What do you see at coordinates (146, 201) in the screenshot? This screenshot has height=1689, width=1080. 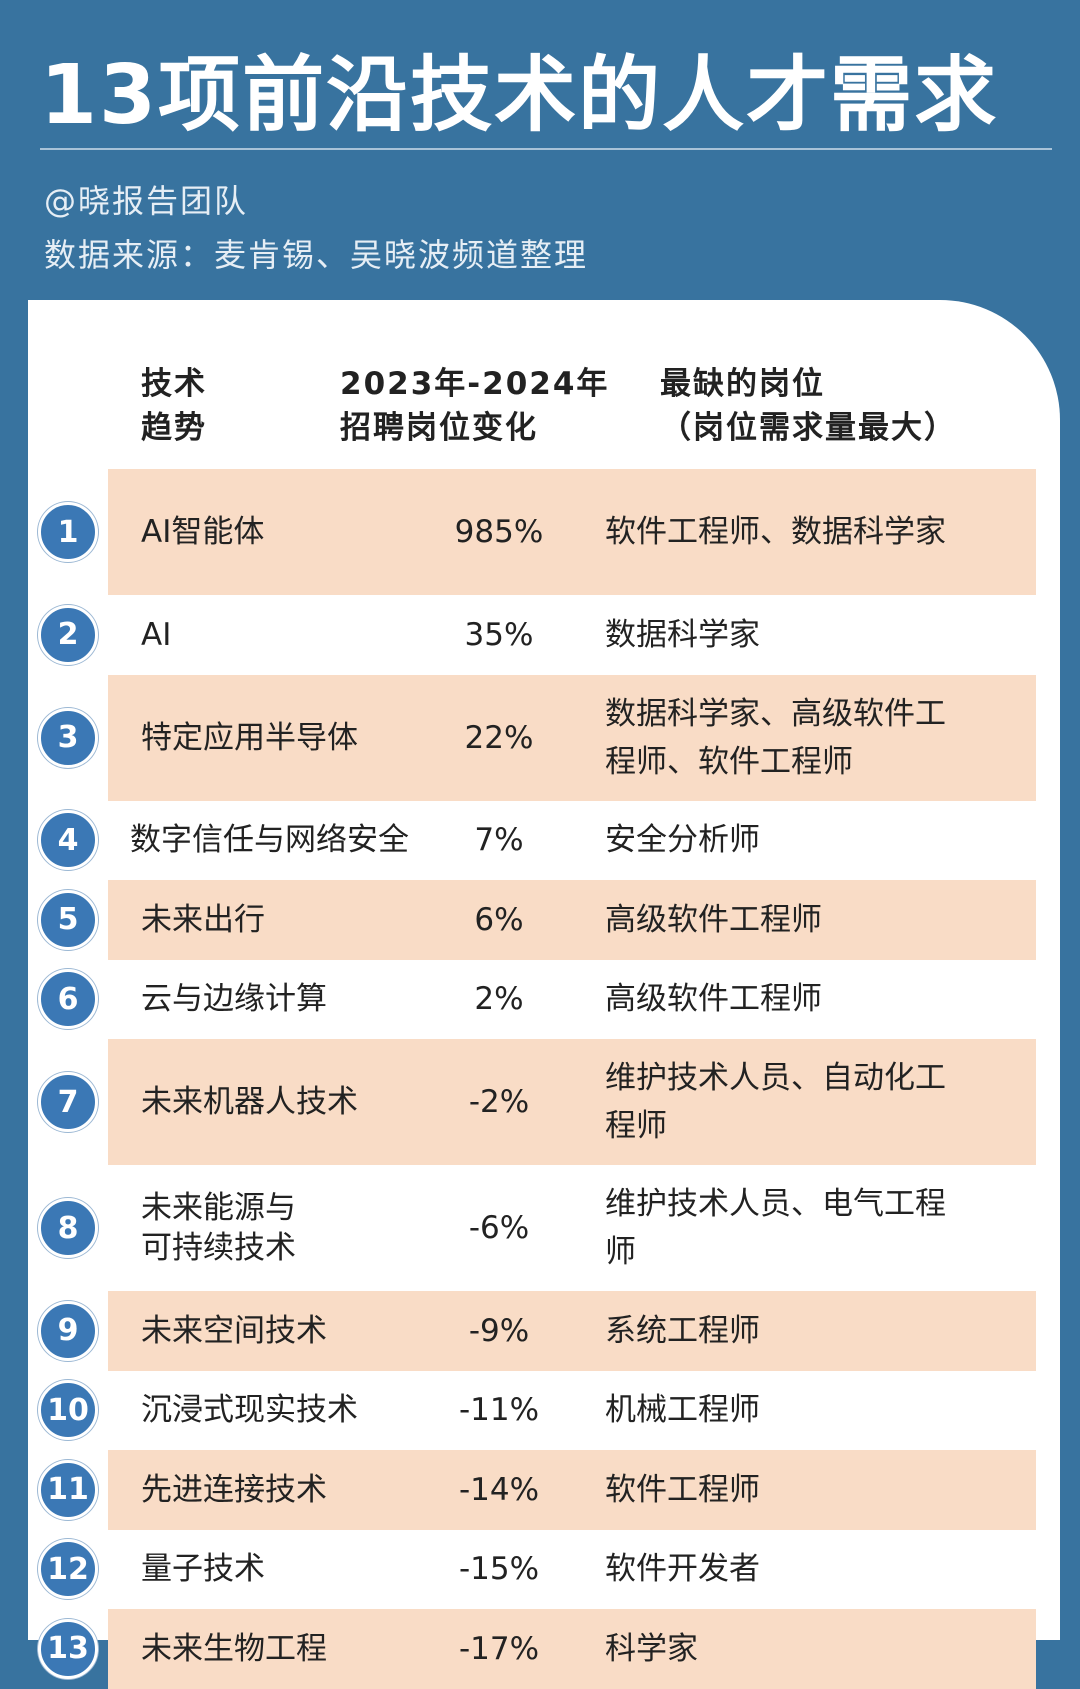 I see `author: @晓报告团队` at bounding box center [146, 201].